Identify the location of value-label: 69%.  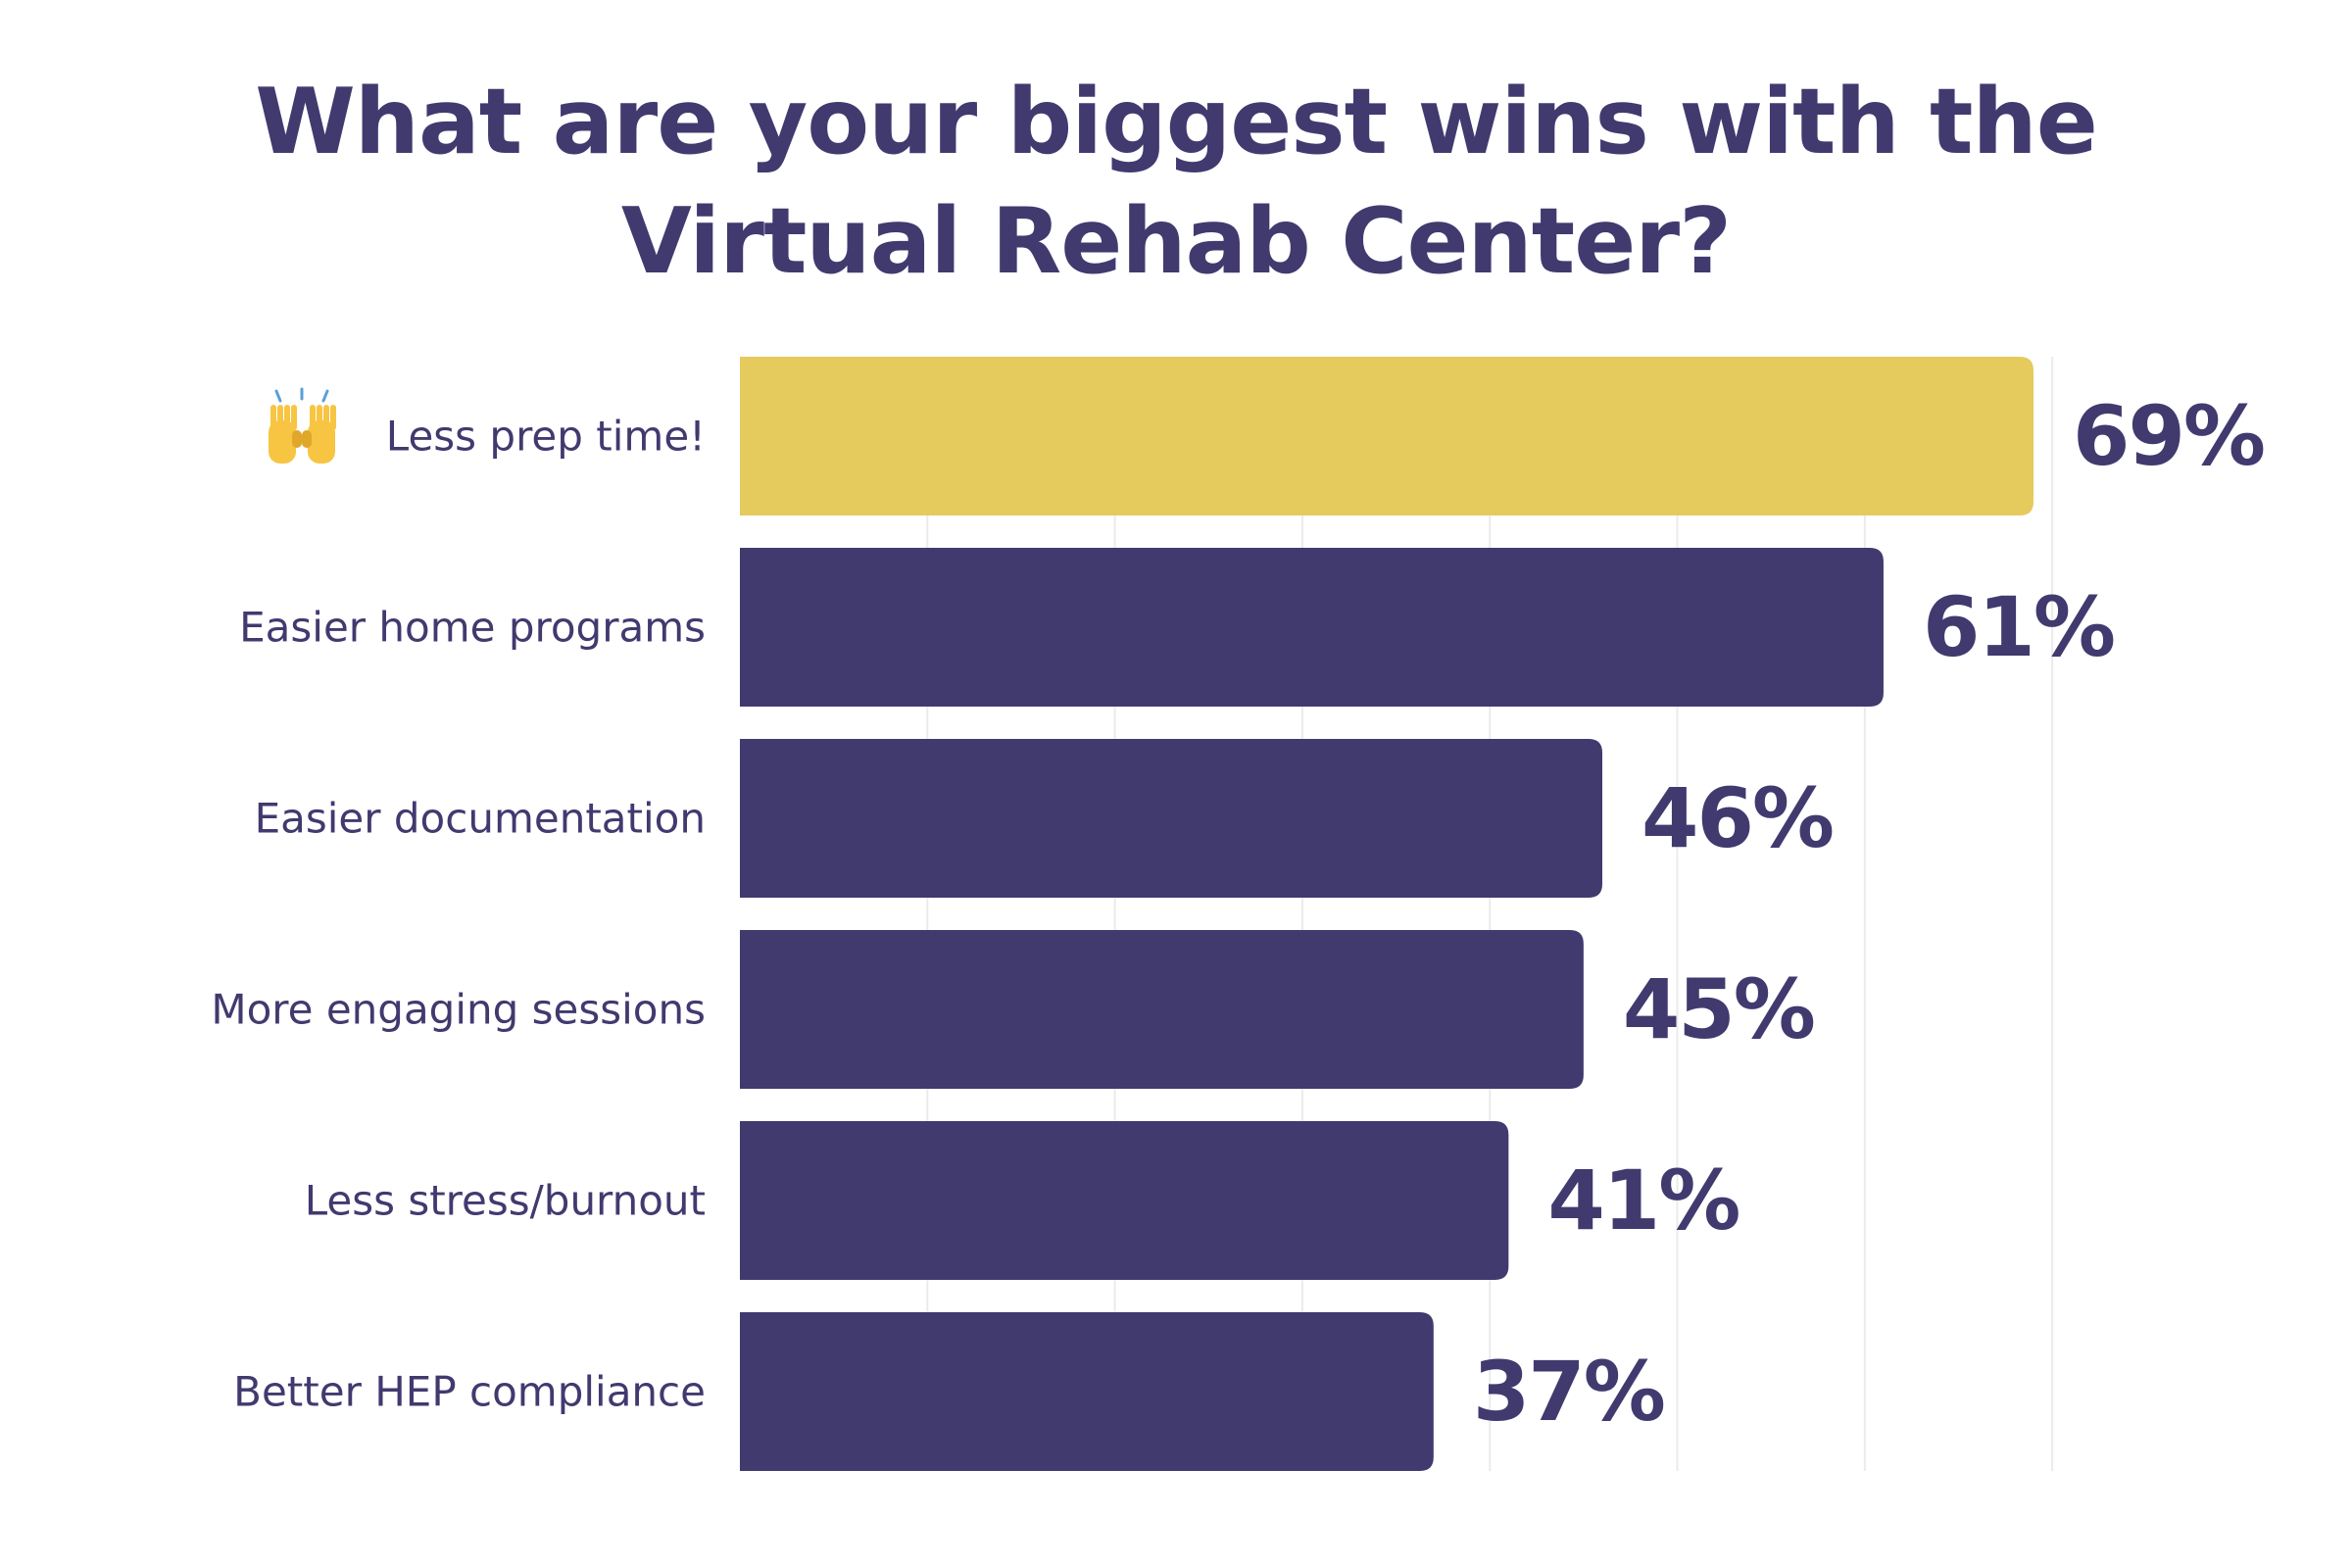
(2168, 436).